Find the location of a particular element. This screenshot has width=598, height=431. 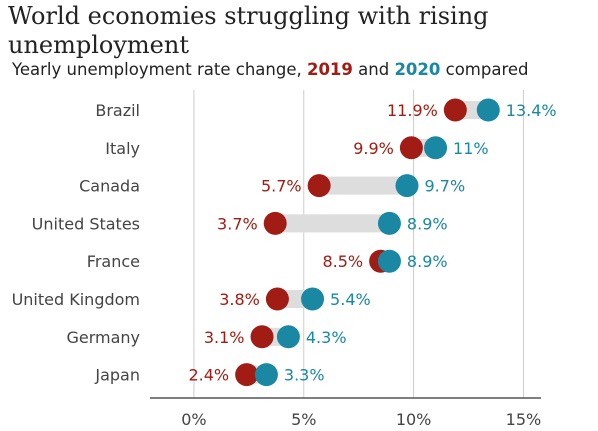

x-tick-label: 10% is located at coordinates (414, 419).